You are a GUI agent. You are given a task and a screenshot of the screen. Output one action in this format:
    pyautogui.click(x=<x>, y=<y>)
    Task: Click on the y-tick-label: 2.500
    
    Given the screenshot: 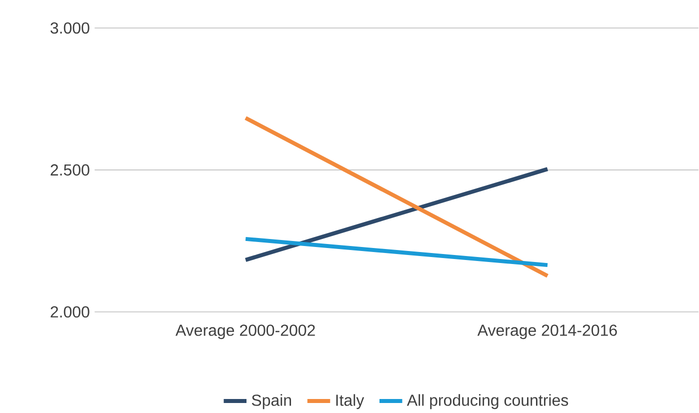 What is the action you would take?
    pyautogui.click(x=70, y=170)
    